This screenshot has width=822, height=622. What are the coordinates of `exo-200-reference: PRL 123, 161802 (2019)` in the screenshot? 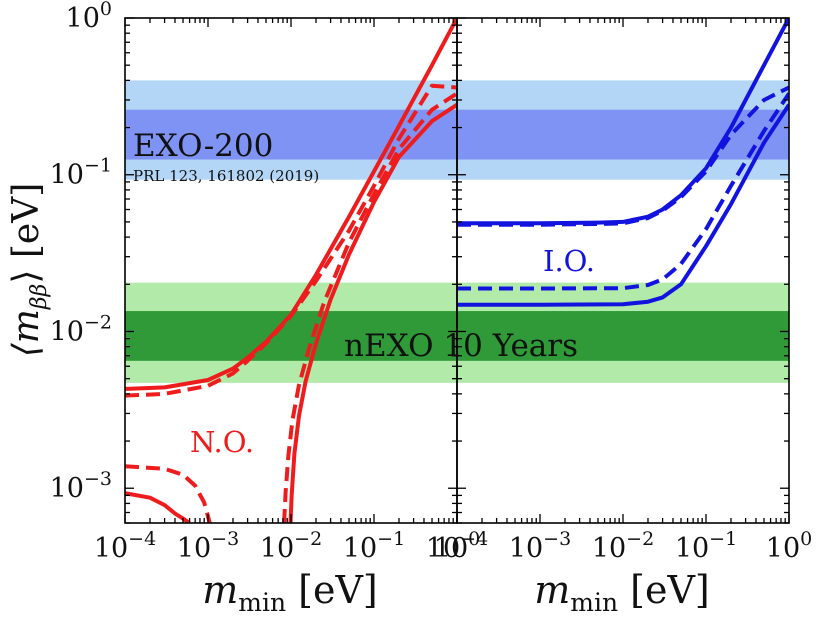 It's located at (226, 176).